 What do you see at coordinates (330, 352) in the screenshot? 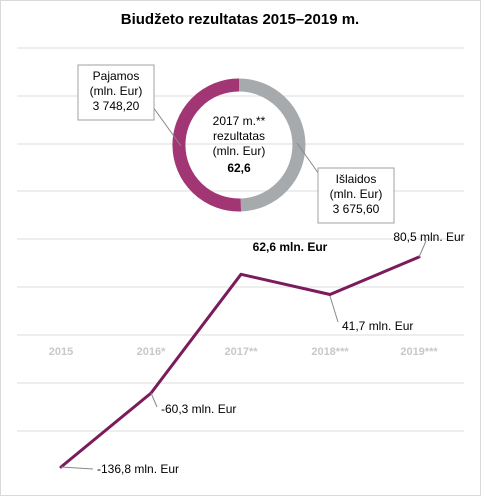
I see `x-tick-label: 2018***` at bounding box center [330, 352].